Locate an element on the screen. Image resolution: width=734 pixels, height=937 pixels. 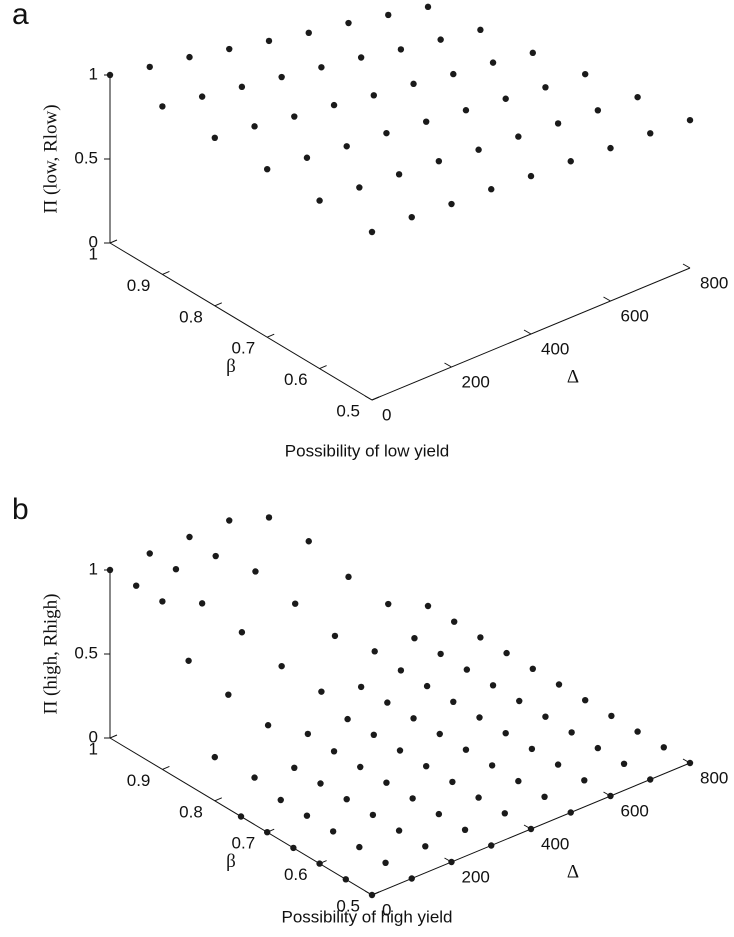
beta-axis-label: β is located at coordinates (231, 366).